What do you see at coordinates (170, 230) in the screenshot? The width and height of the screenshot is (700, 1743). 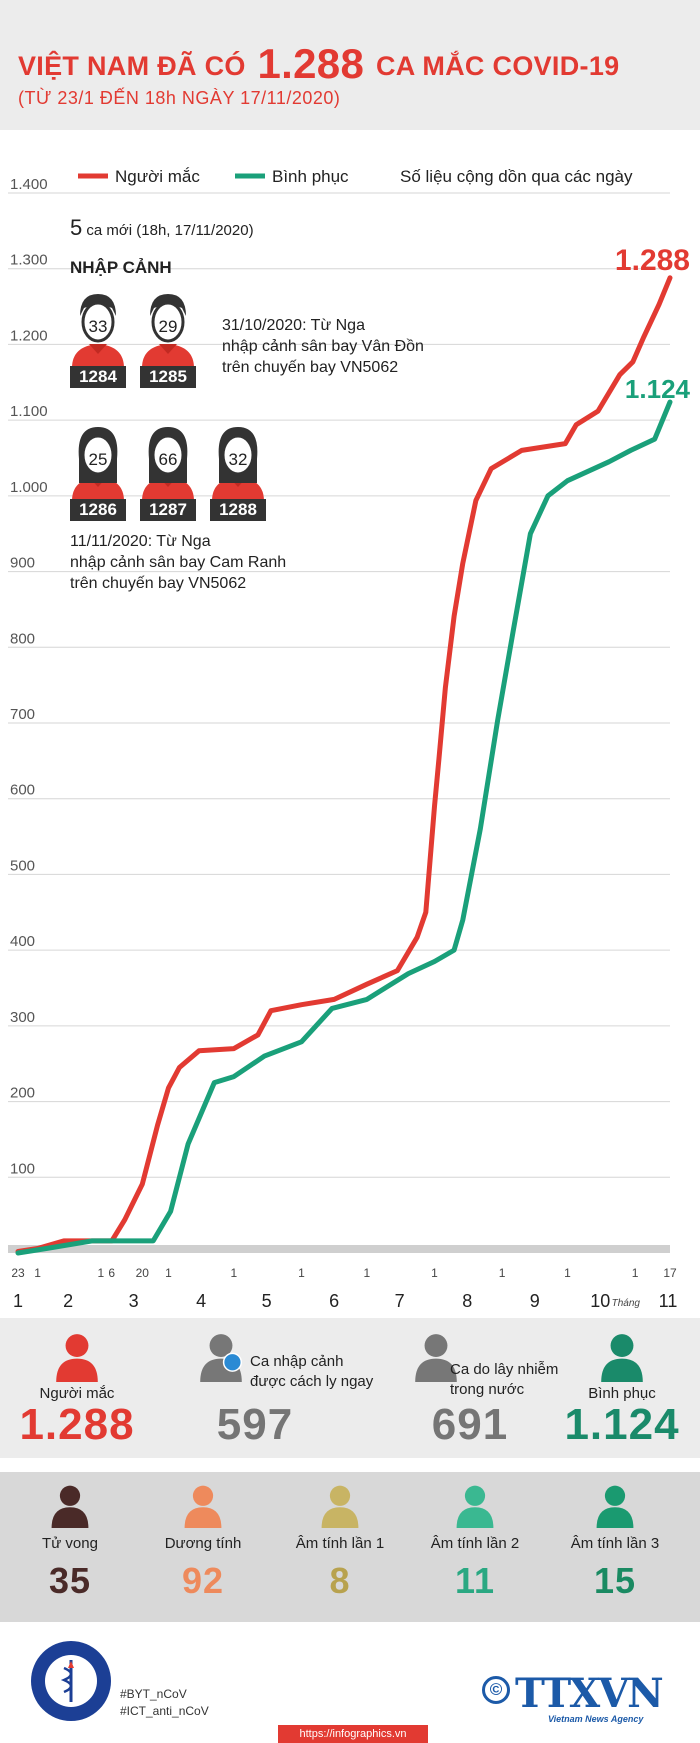 I see `new-cases-text: ca mới (18h, 17/11/2020)` at bounding box center [170, 230].